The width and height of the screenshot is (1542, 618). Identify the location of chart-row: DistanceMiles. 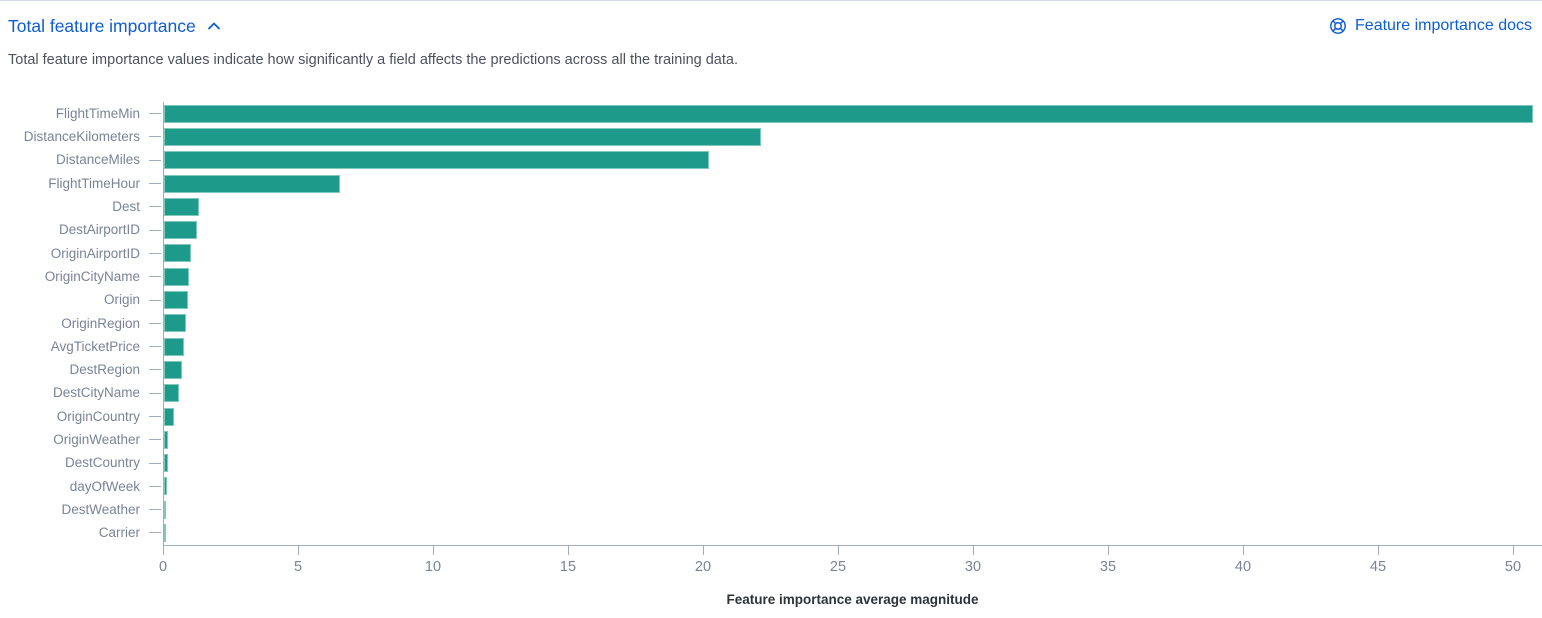
(771, 160).